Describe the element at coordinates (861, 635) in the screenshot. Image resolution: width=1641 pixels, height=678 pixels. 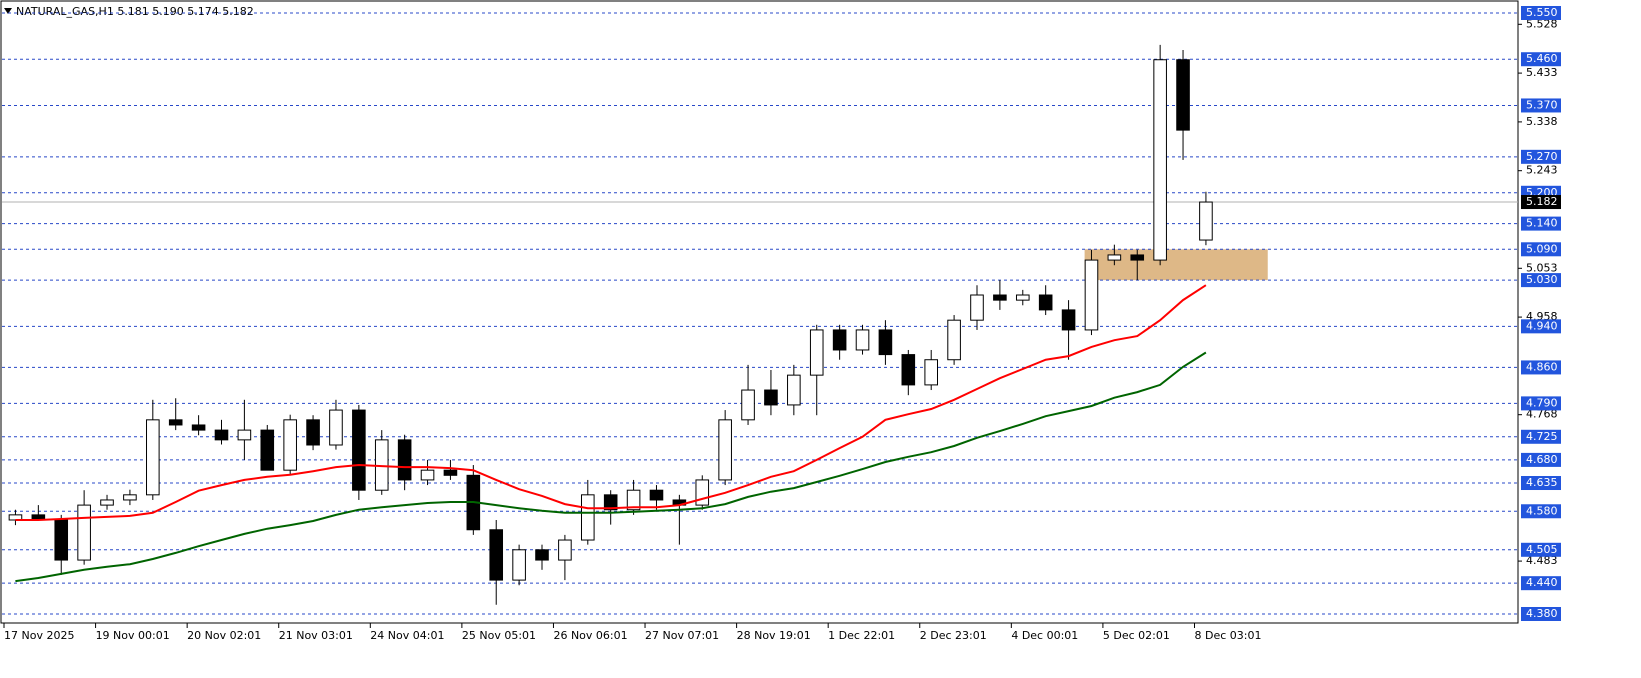
I see `x-tick-label: 1 Dec 22:01` at that location.